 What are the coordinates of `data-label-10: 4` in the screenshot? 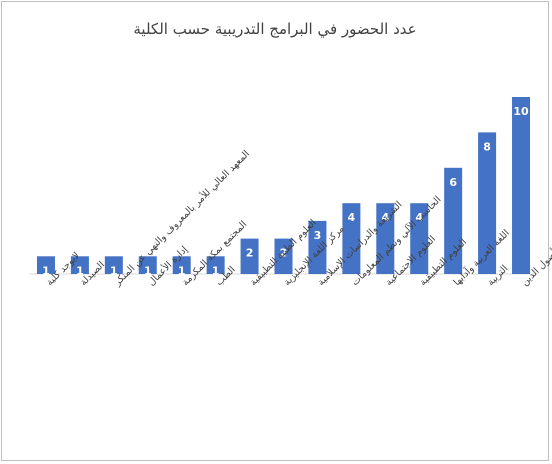 It's located at (352, 217).